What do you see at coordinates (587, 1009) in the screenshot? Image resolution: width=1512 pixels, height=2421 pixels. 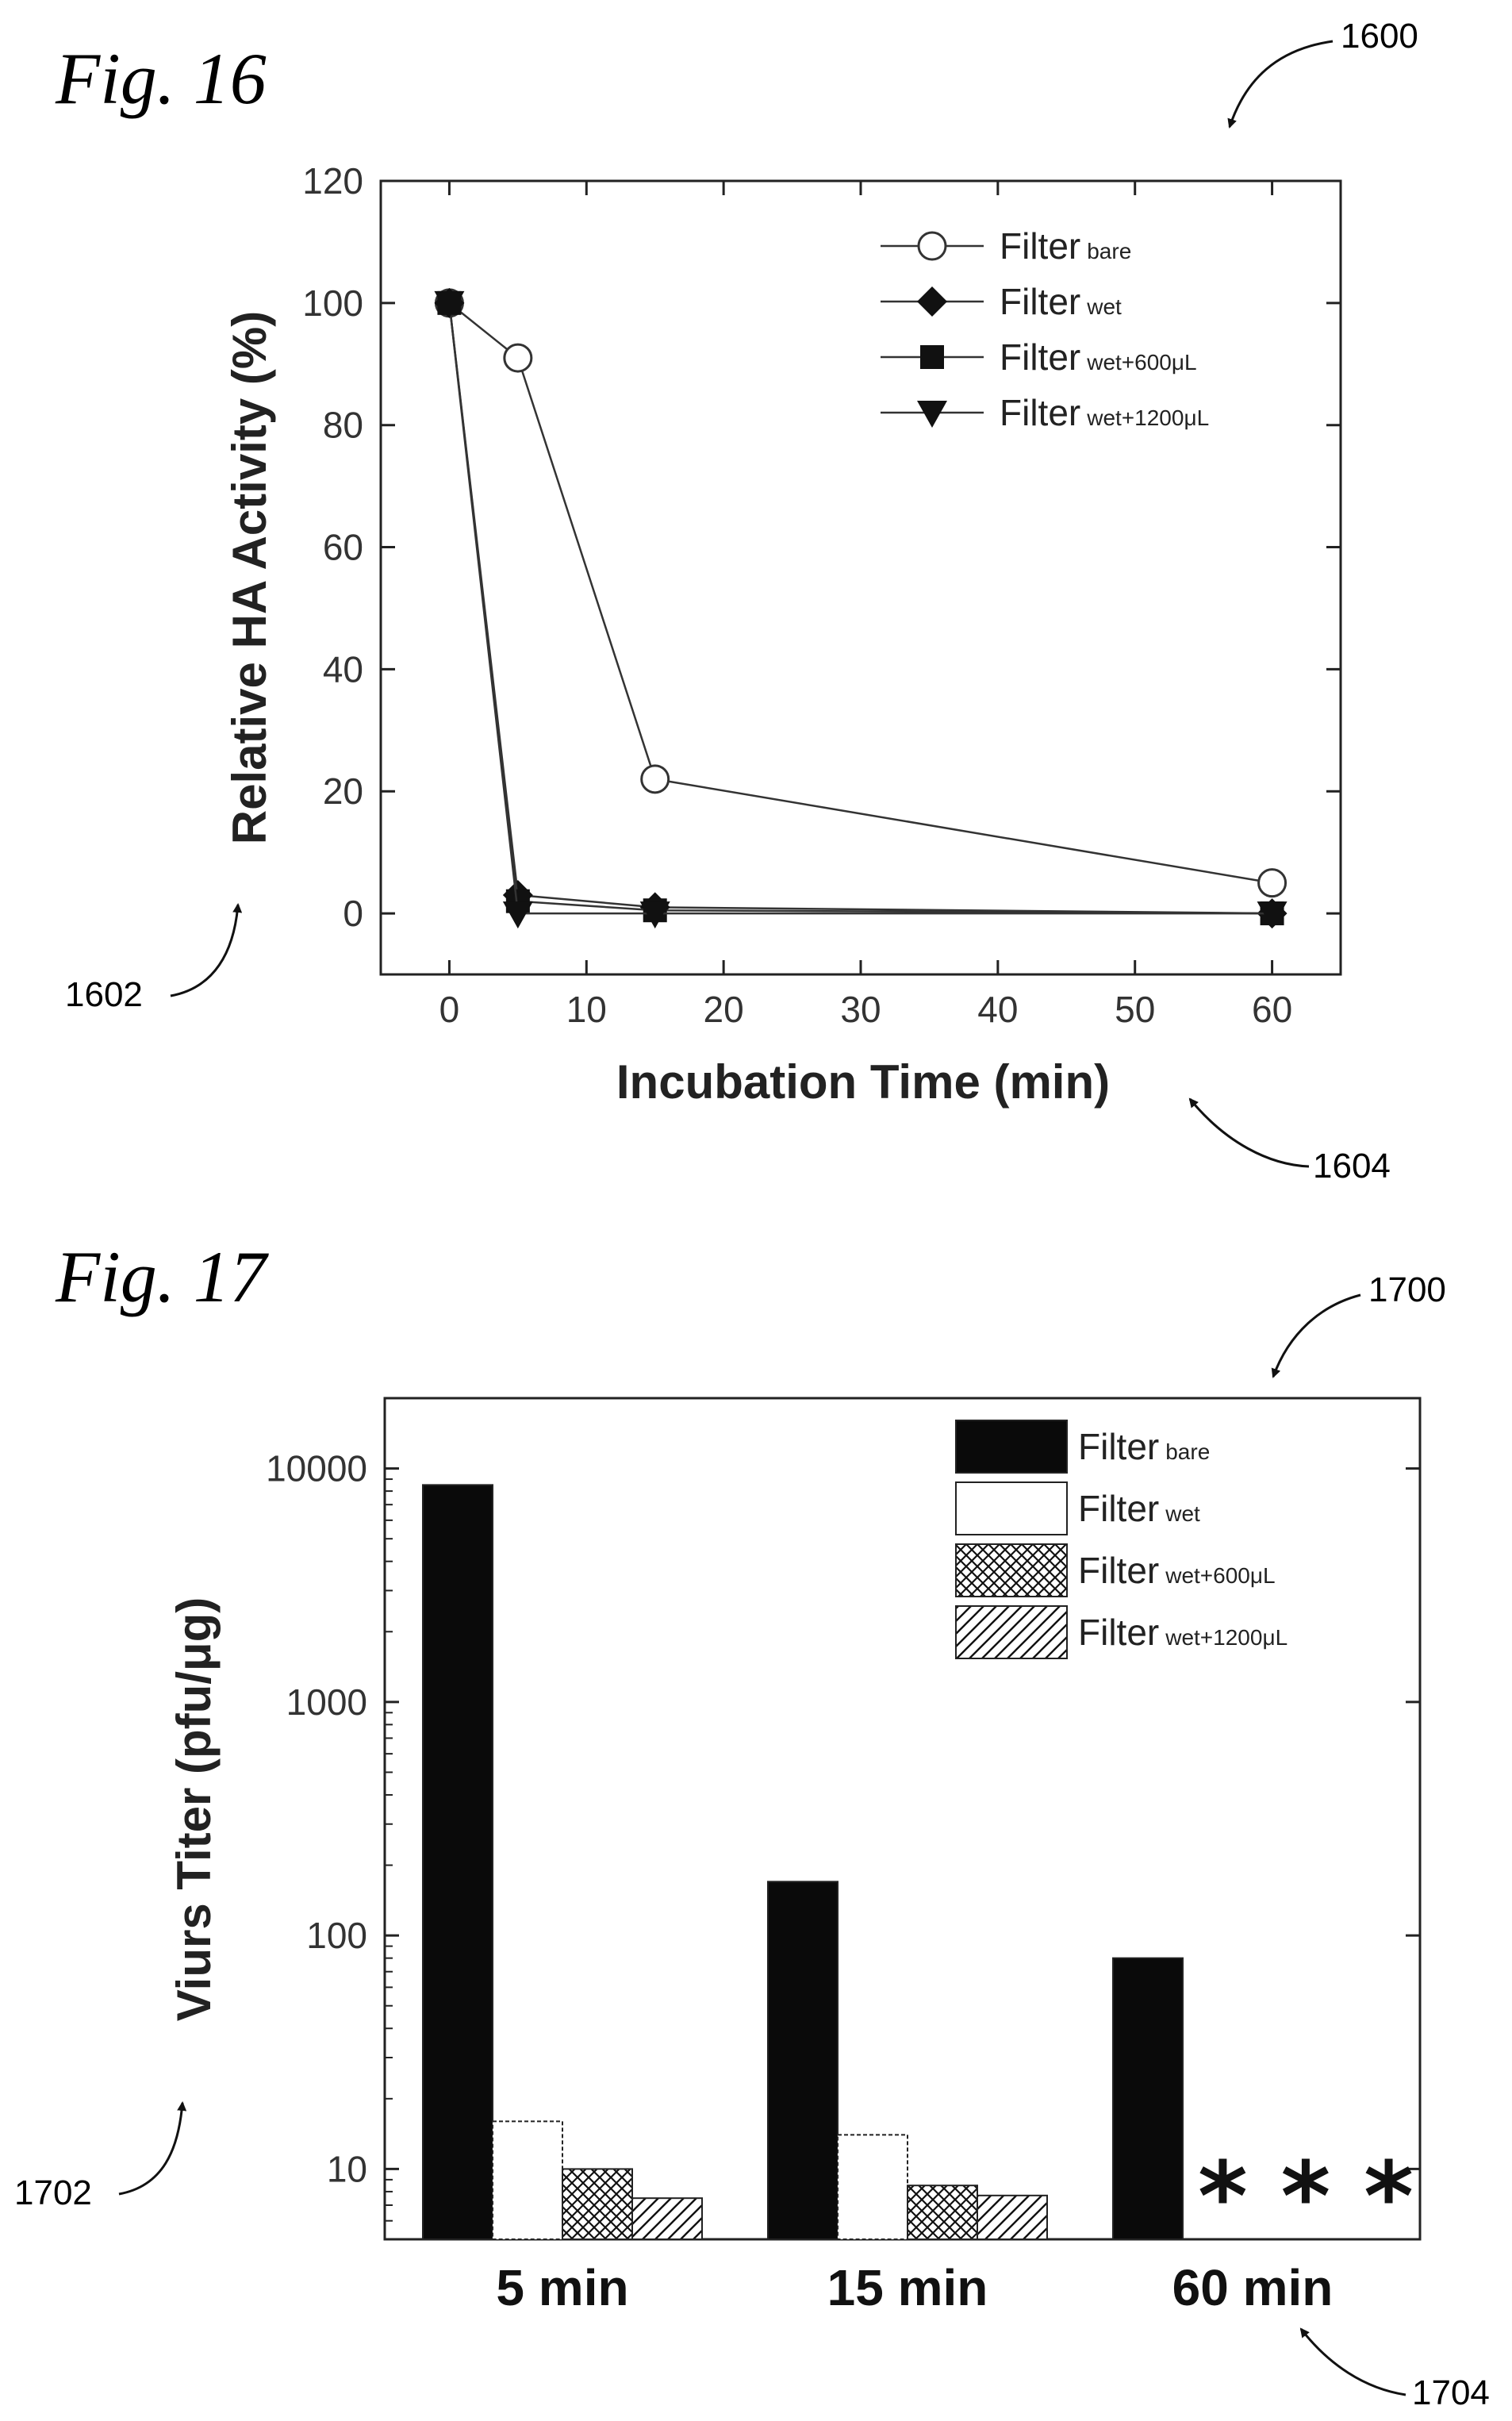 I see `x-tick-label: 10` at bounding box center [587, 1009].